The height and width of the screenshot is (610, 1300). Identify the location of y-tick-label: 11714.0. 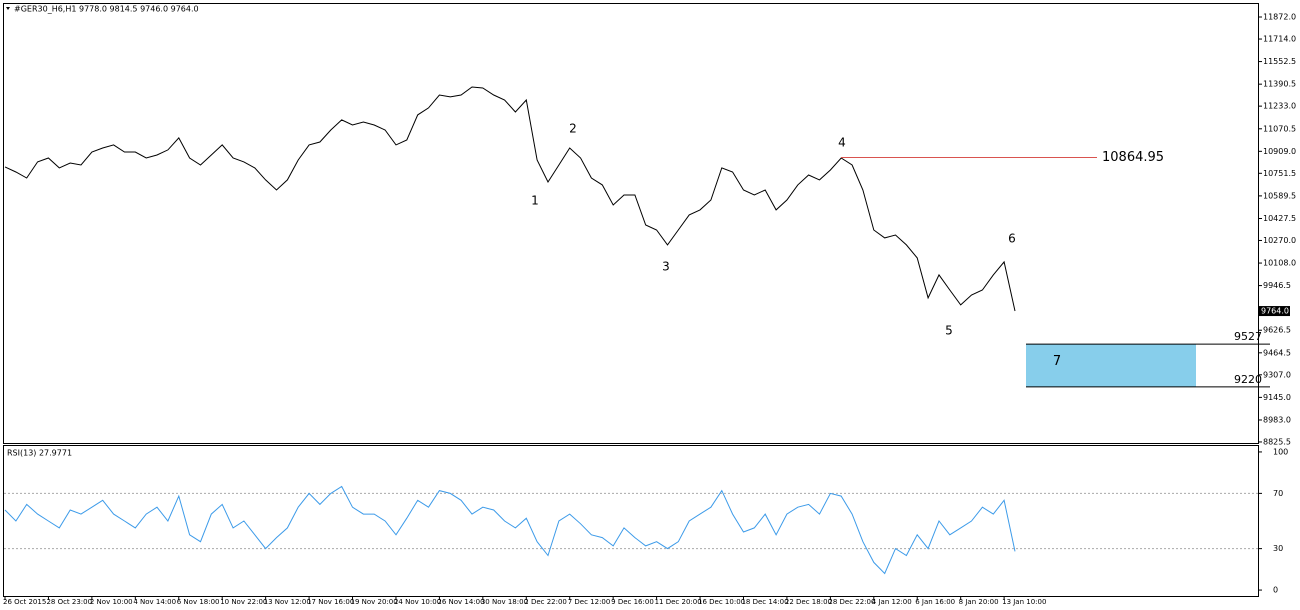
(1279, 39).